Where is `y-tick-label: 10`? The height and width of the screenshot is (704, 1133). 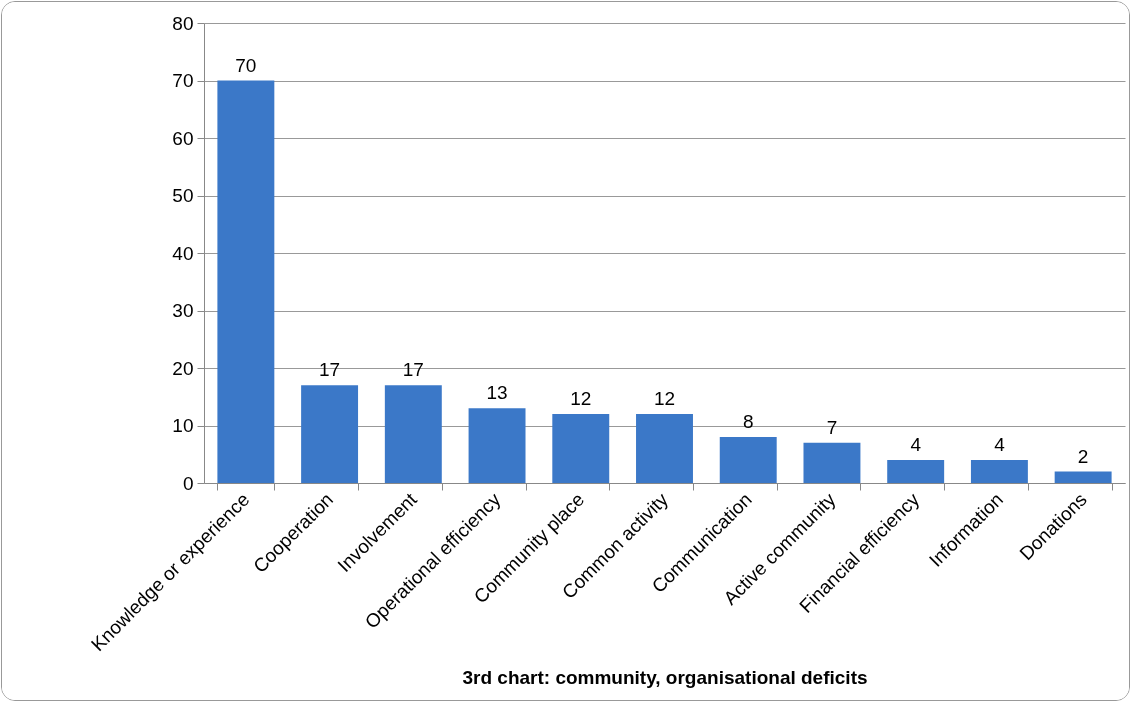 y-tick-label: 10 is located at coordinates (183, 425).